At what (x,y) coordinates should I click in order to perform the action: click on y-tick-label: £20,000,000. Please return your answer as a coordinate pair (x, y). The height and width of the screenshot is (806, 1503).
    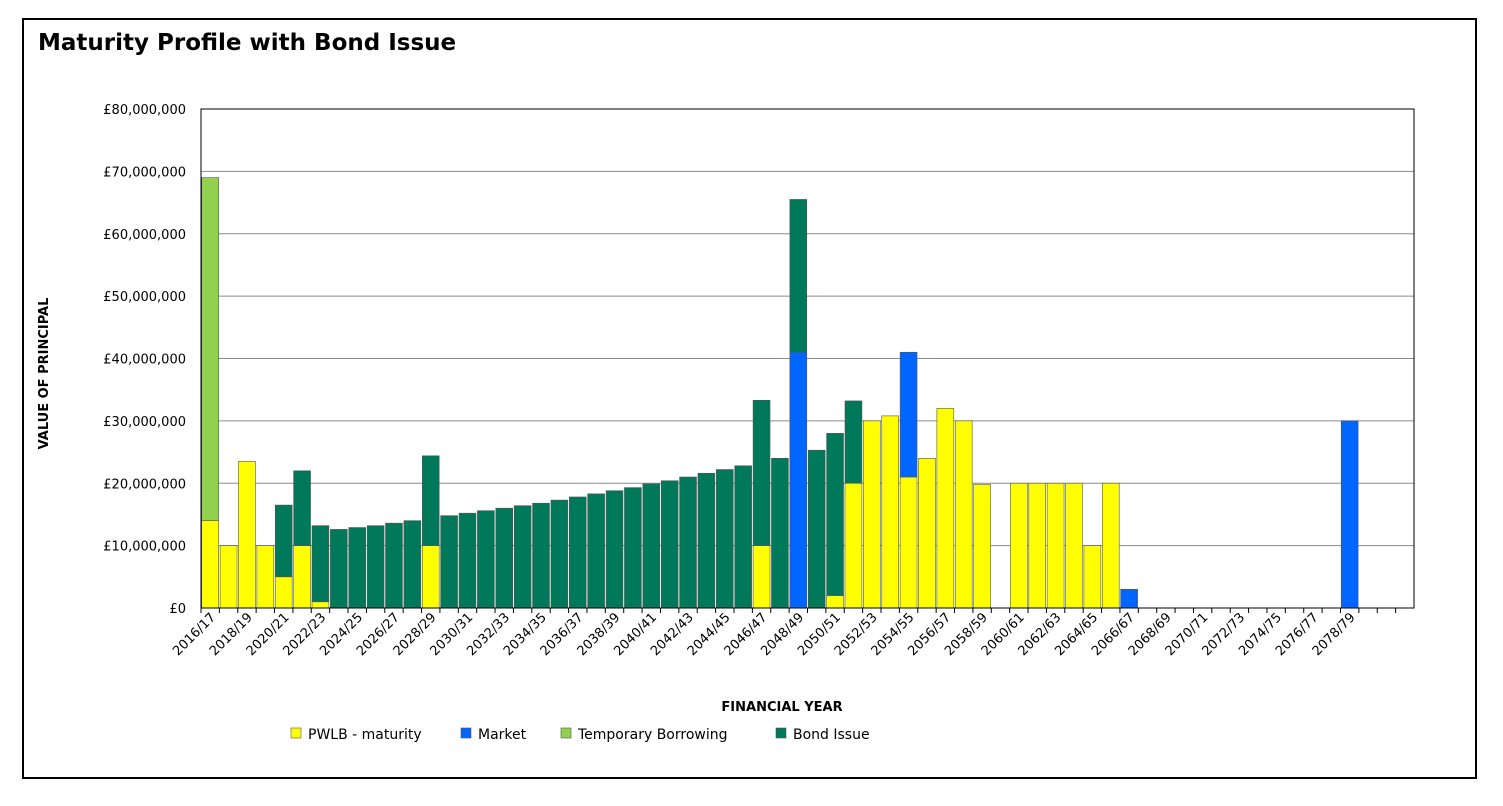
    Looking at the image, I should click on (144, 484).